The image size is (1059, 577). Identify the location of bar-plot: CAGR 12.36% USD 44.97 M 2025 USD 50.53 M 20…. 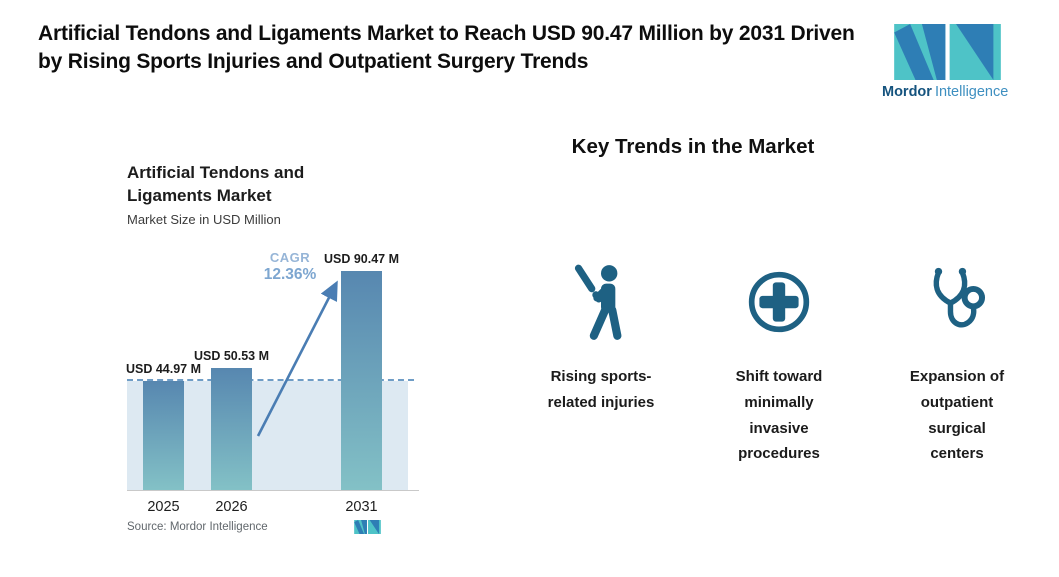
(272, 382).